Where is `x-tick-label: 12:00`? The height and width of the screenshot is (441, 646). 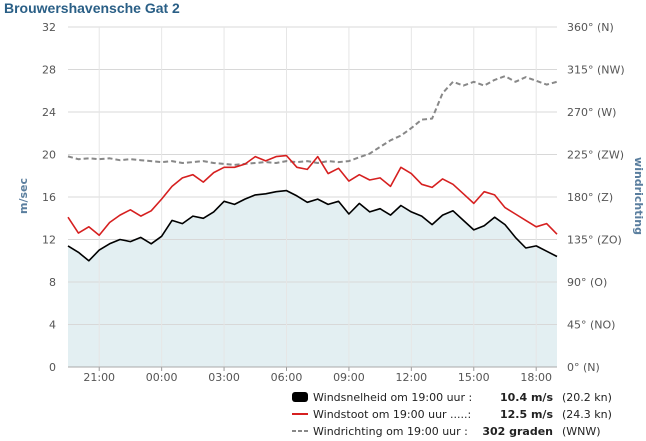 x-tick-label: 12:00 is located at coordinates (411, 377).